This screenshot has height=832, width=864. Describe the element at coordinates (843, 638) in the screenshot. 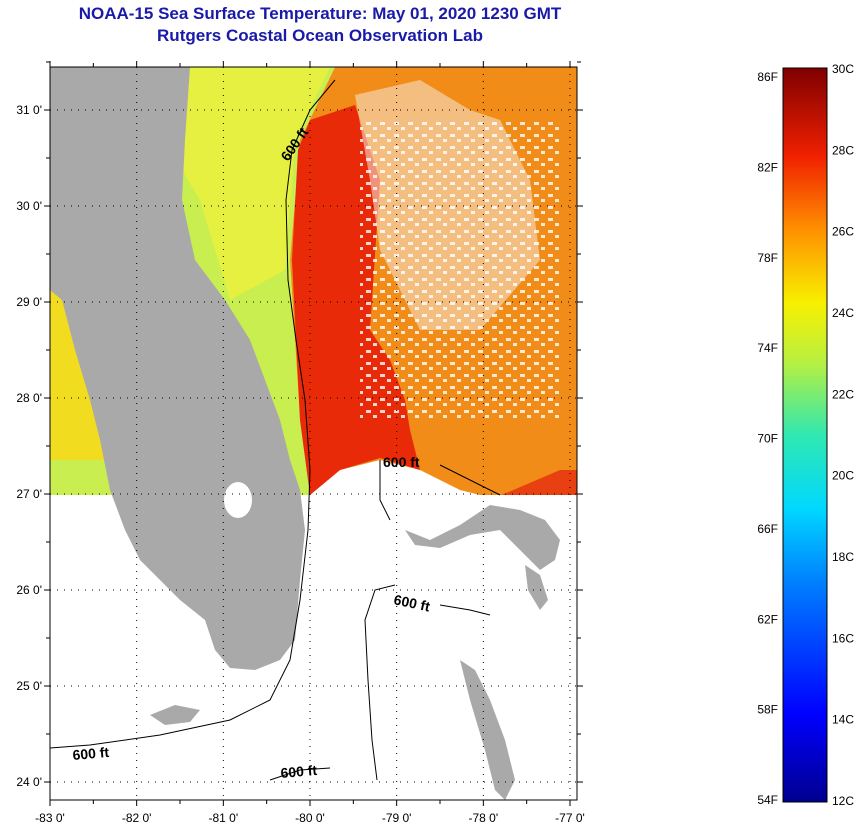

I see `colorbar-c-label: 16C` at that location.